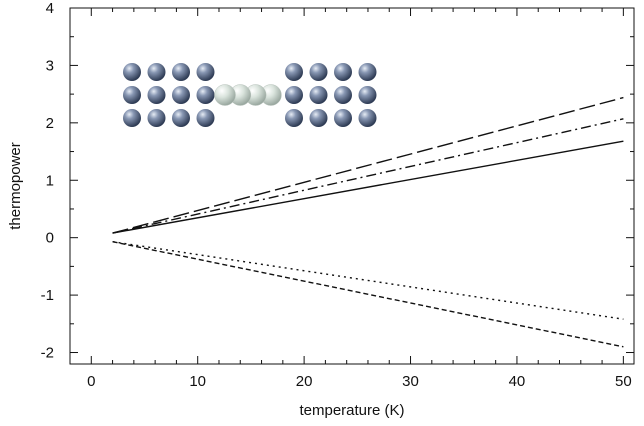 This screenshot has width=644, height=426. Describe the element at coordinates (50, 8) in the screenshot. I see `y-tick-label: 4` at that location.